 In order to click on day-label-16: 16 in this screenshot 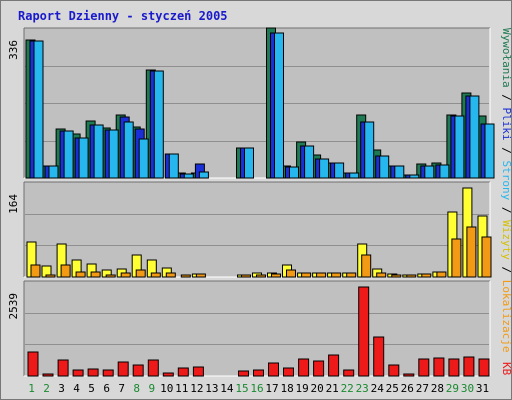, I will do `click(256, 388)`.